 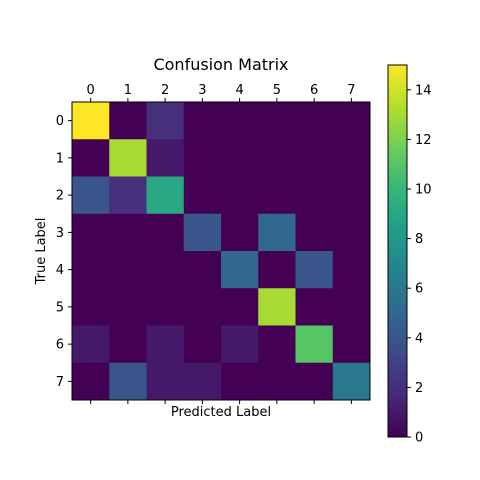 I want to click on x-tick-label: 4, so click(x=239, y=90).